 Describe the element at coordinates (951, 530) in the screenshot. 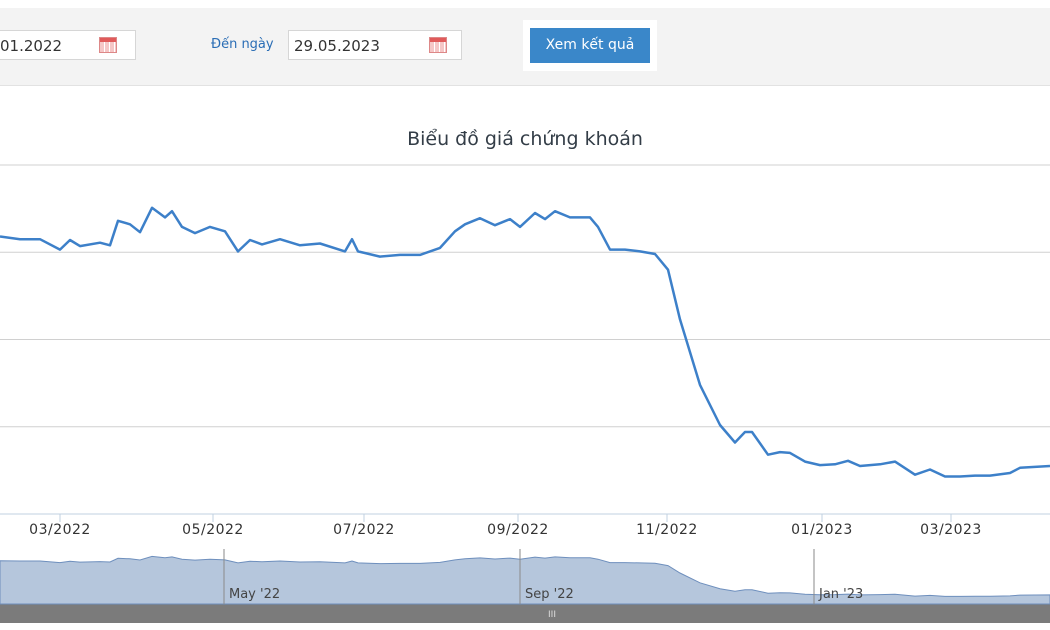

I see `x-tick-label: 03/2023` at that location.